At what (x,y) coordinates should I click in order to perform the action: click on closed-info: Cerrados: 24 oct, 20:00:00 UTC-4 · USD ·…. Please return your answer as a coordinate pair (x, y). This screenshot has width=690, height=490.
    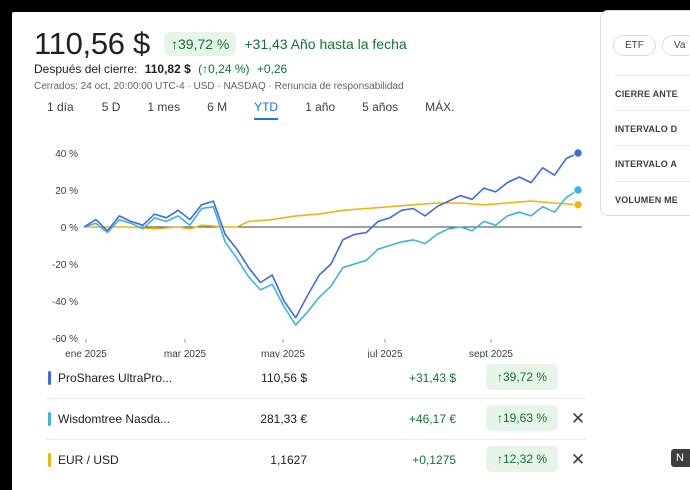
    Looking at the image, I should click on (219, 86).